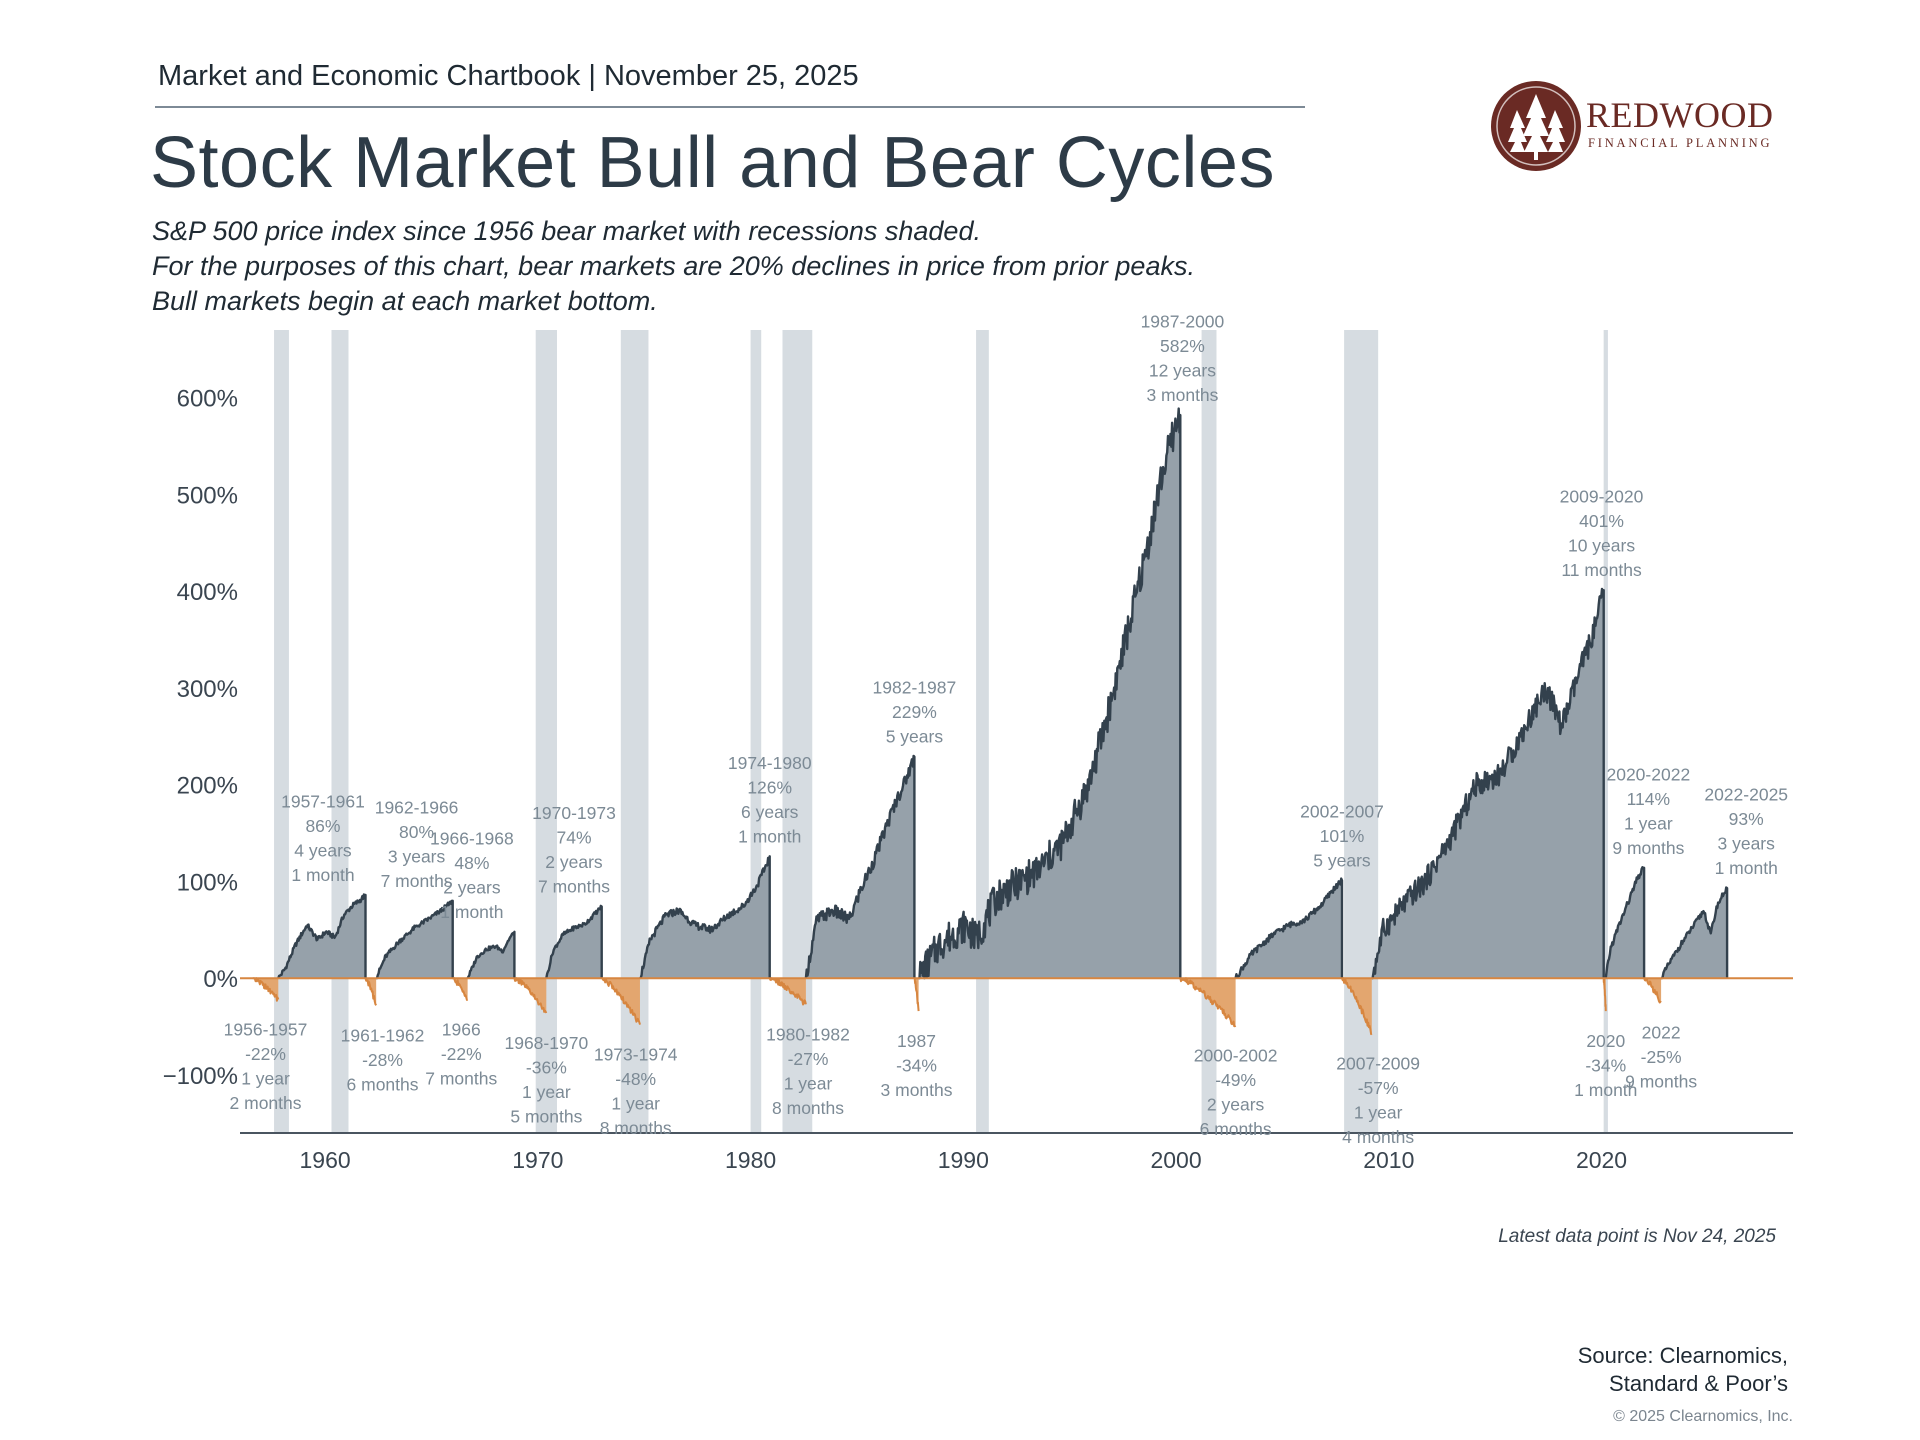 The width and height of the screenshot is (1920, 1440). I want to click on bull-annotation-line: 229%, so click(914, 712).